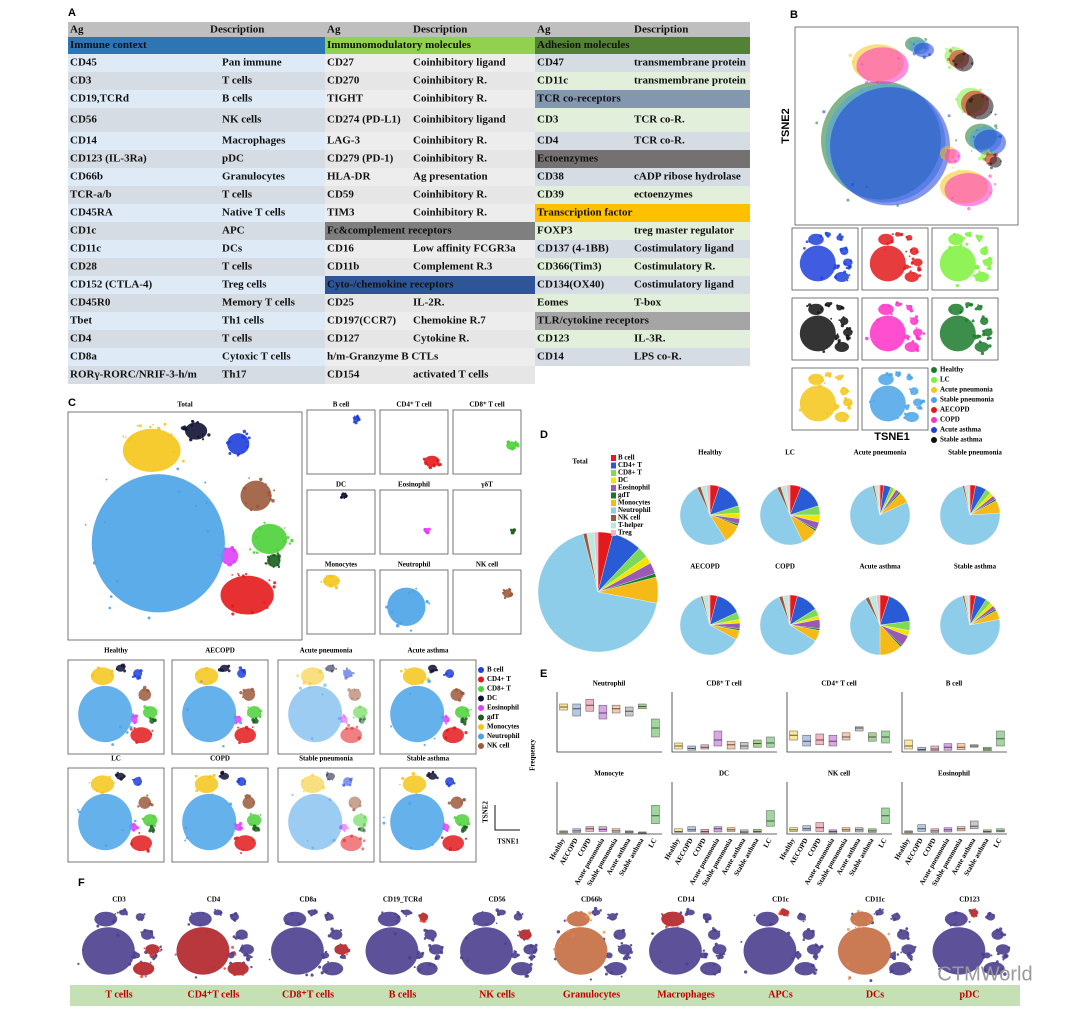  Describe the element at coordinates (83, 357) in the screenshot. I see `ag-cell: CD8a` at that location.